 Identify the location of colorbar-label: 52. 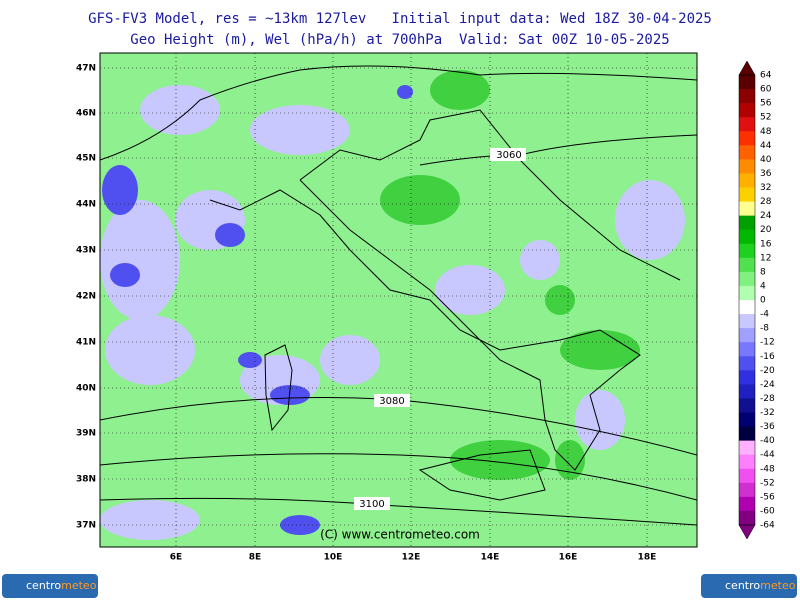
(765, 118).